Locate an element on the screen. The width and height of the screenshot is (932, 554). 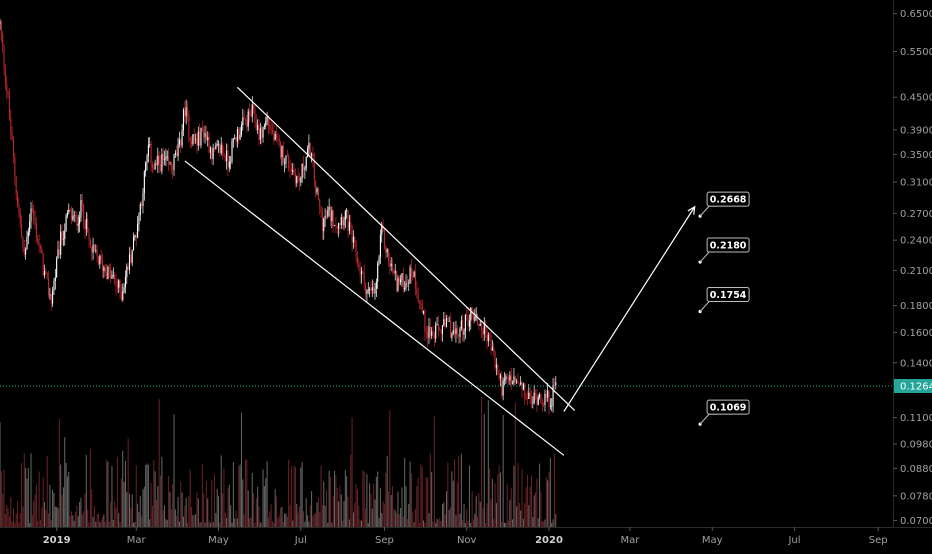
target-callout: 0.2180 is located at coordinates (724, 250).